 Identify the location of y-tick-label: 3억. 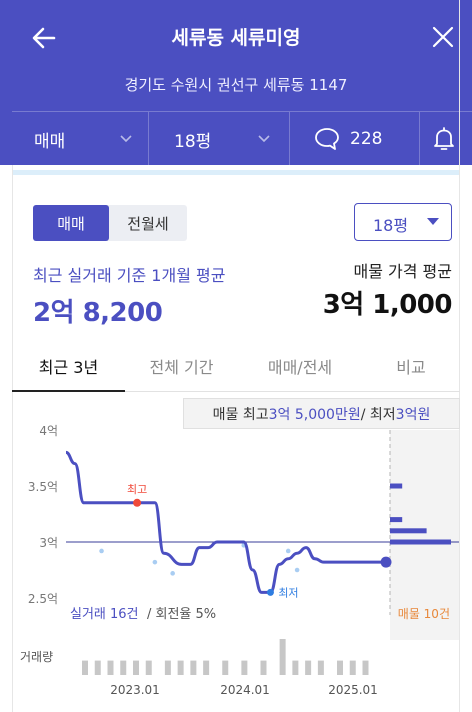
(48, 543).